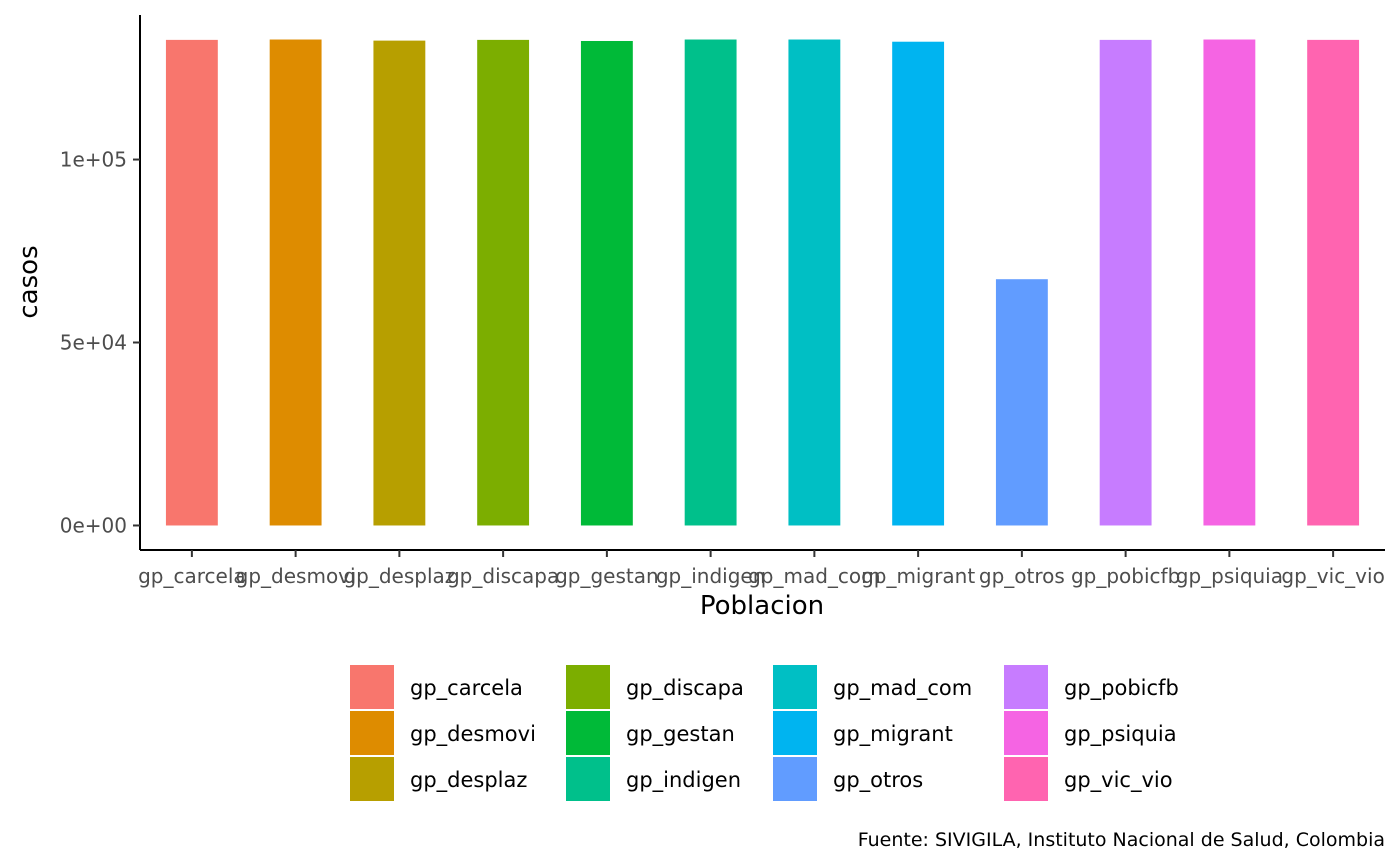 Image resolution: width=1400 pixels, height=866 pixels. Describe the element at coordinates (399, 576) in the screenshot. I see `x-tick-label: gp_desplaz` at that location.